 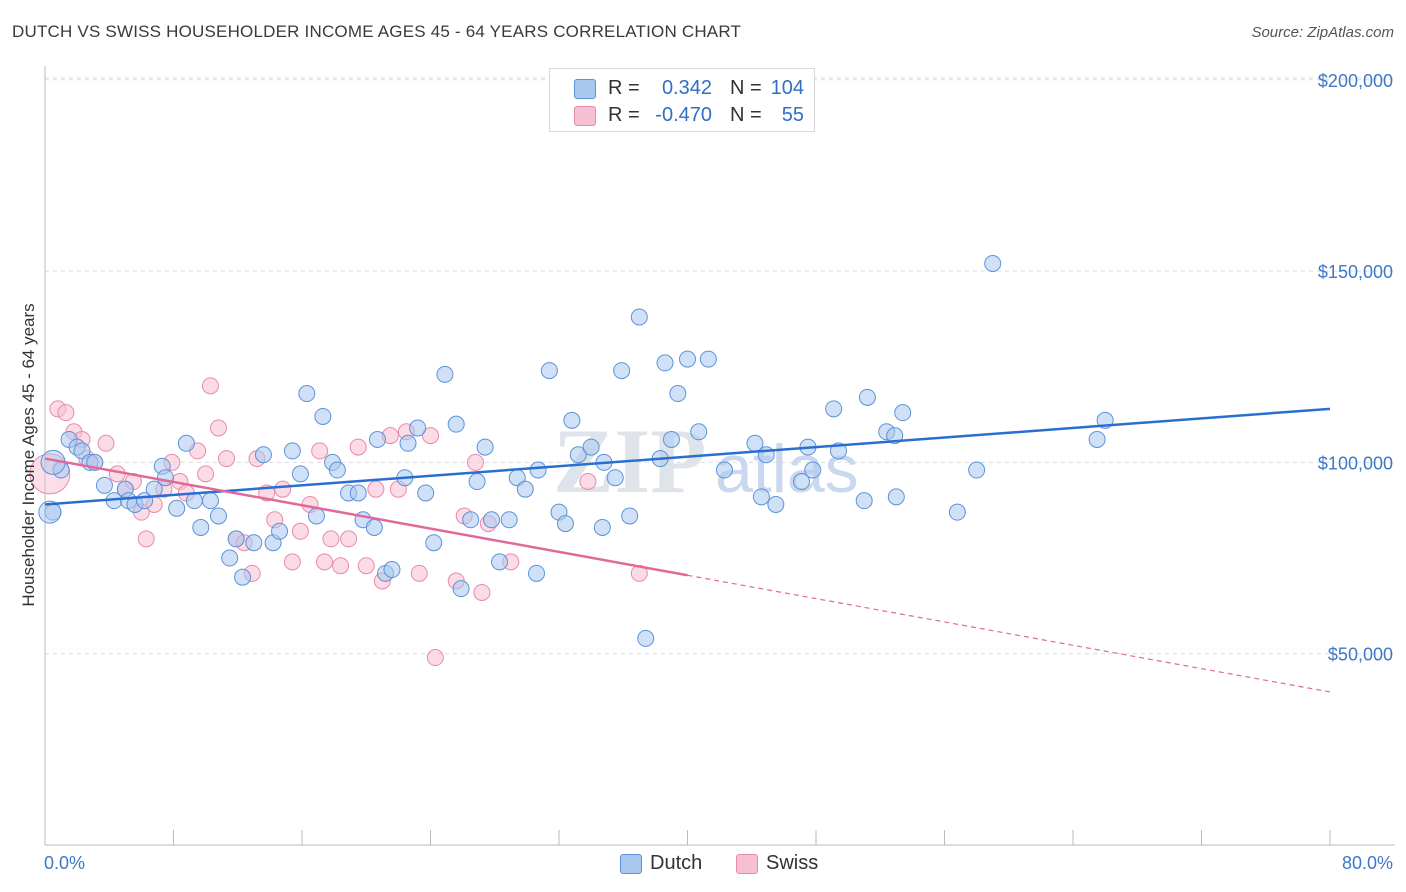 What do you see at coordinates (1322, 32) in the screenshot?
I see `source-credit: Source: ZipAtlas.com` at bounding box center [1322, 32].